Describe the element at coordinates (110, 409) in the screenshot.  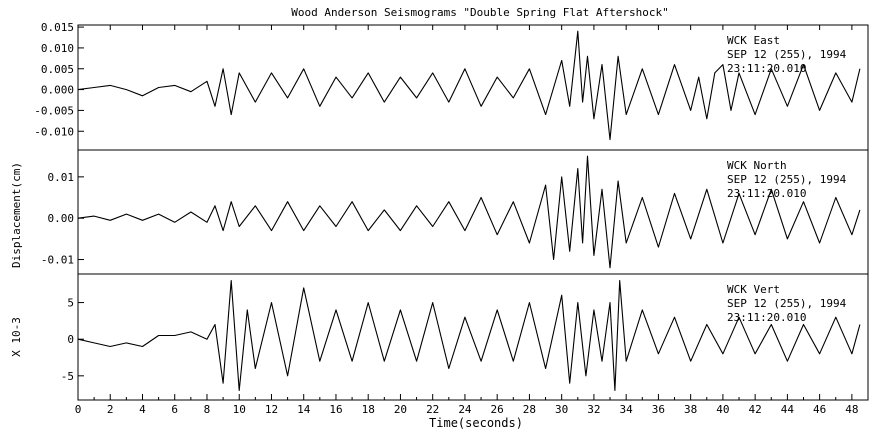
I see `x-tick-label: 2` at that location.